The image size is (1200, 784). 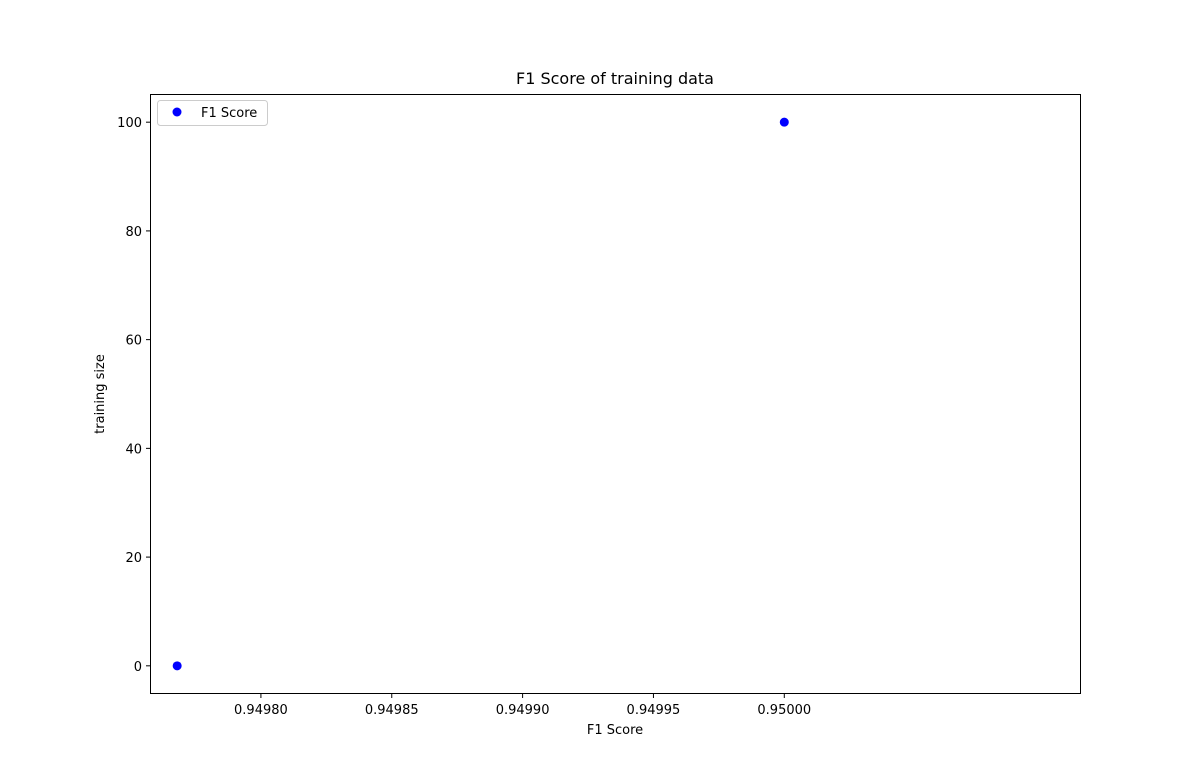 What do you see at coordinates (100, 394) in the screenshot?
I see `y-axis-label: training size` at bounding box center [100, 394].